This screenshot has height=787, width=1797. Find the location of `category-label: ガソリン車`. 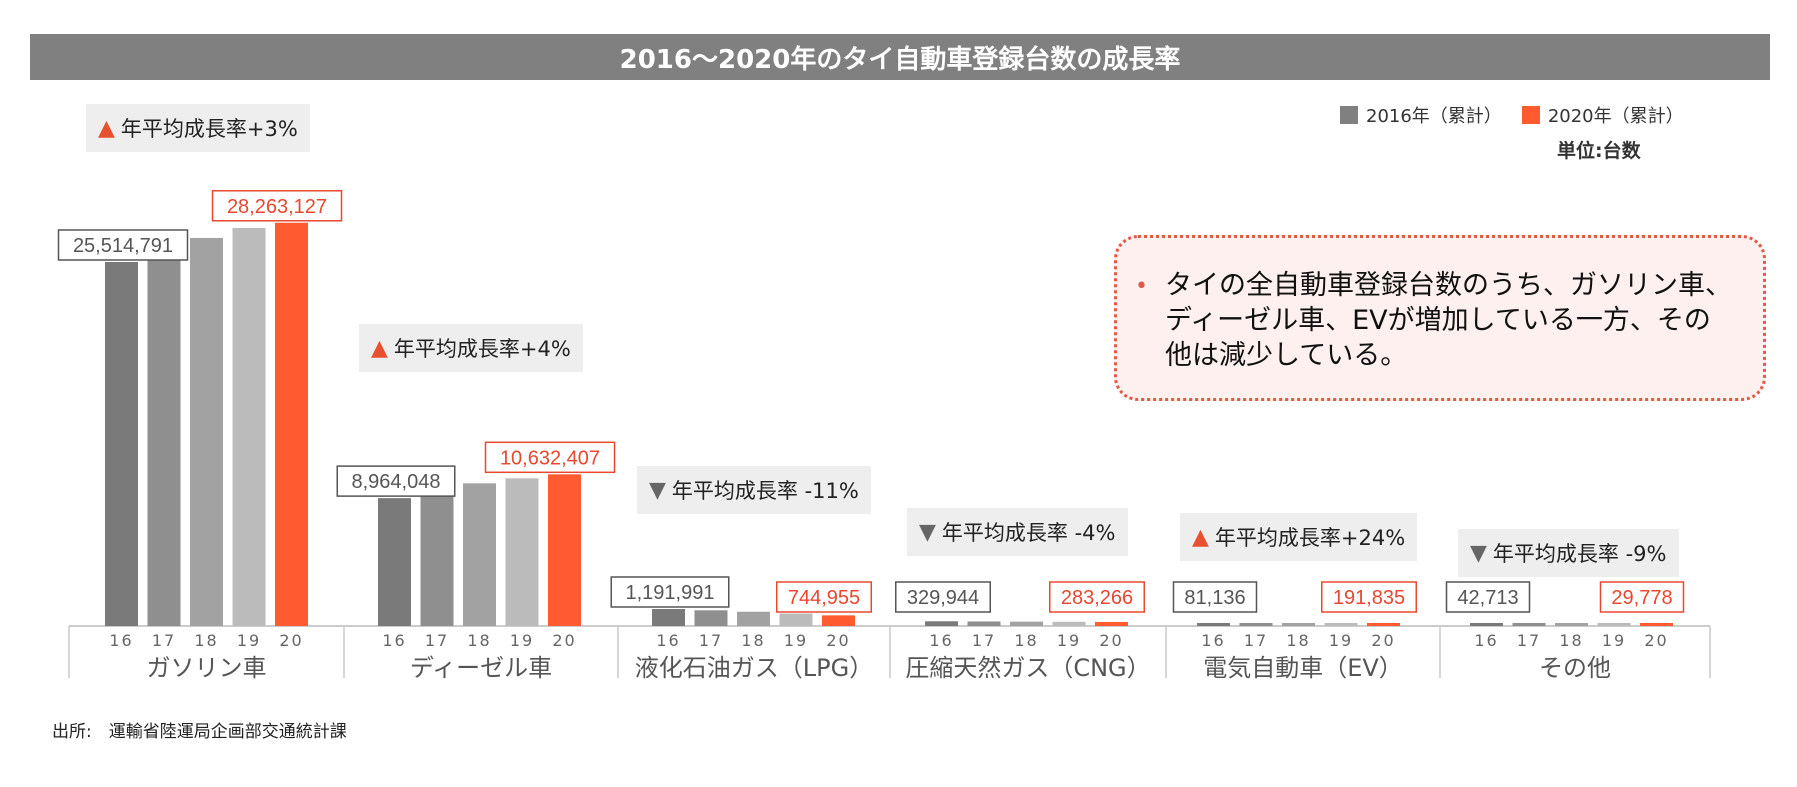

category-label: ガソリン車 is located at coordinates (207, 668).